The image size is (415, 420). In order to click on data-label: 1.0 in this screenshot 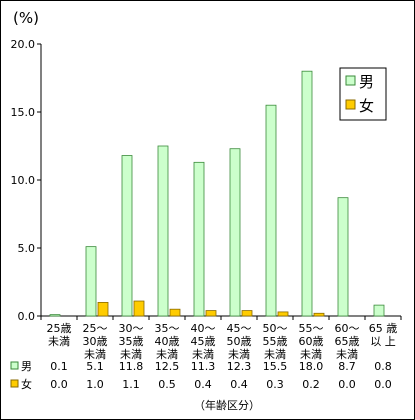, I will do `click(95, 384)`.